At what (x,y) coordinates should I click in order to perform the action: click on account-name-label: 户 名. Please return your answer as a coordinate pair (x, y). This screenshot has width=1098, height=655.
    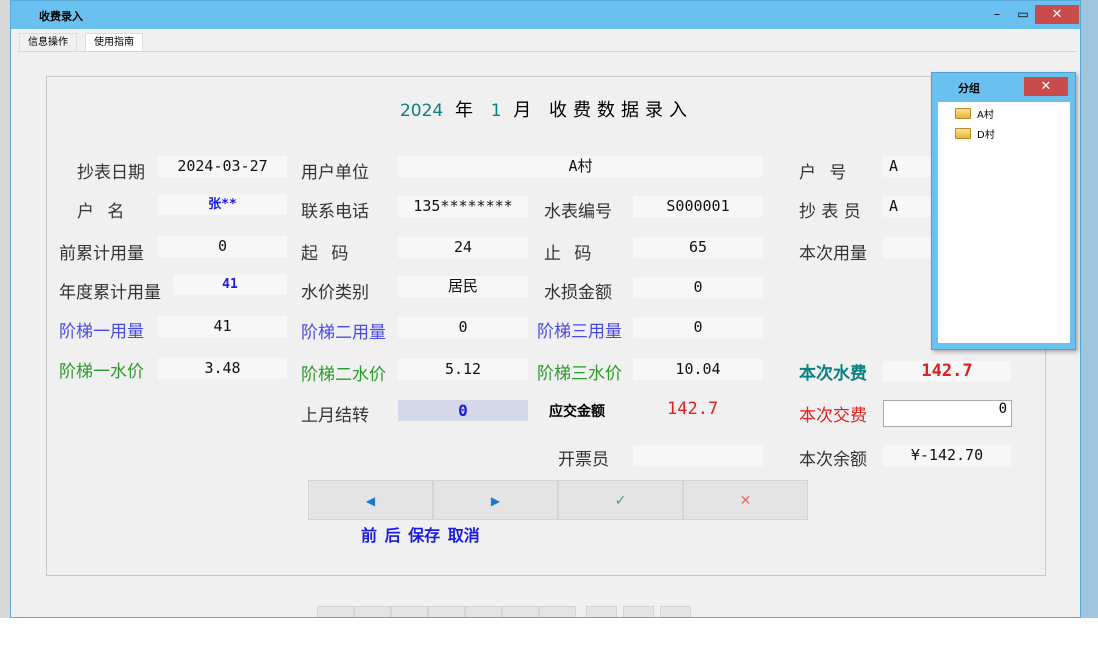
    Looking at the image, I should click on (101, 212).